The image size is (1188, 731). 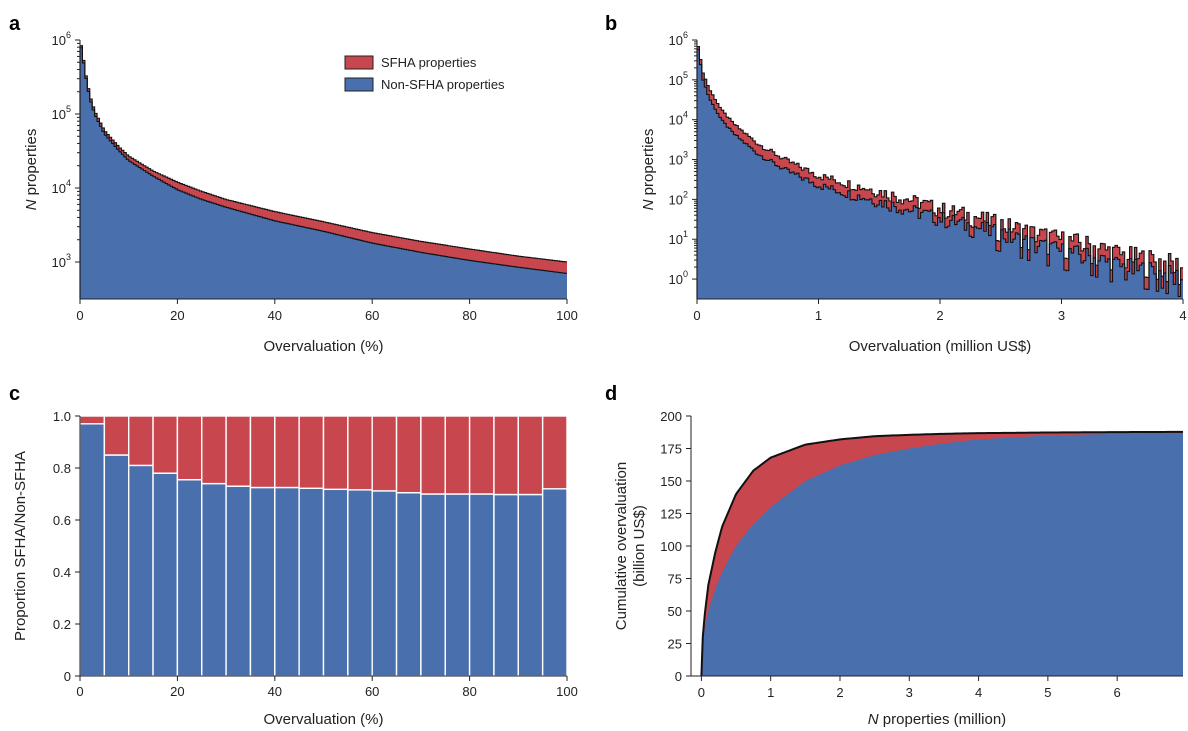 I want to click on total-cumulative-line, so click(x=942, y=553).